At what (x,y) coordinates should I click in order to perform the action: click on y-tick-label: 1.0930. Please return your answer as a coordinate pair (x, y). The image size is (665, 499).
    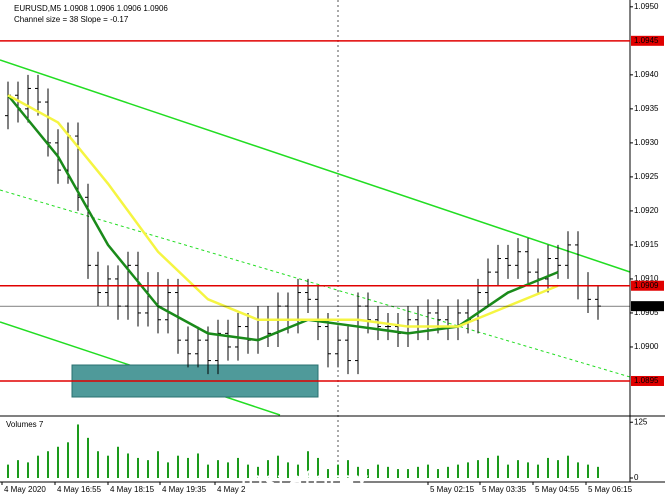
    Looking at the image, I should click on (646, 142).